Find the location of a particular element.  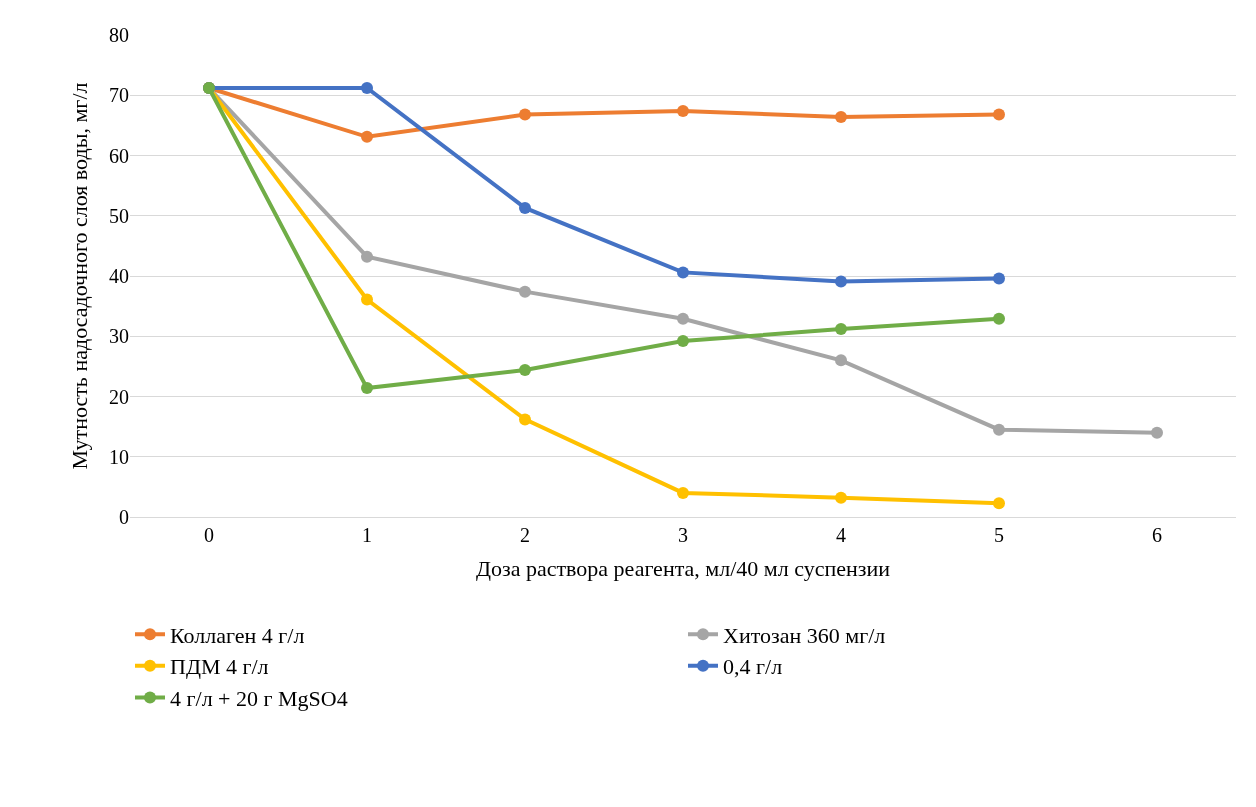

x-tick-label: 5 is located at coordinates (999, 535).